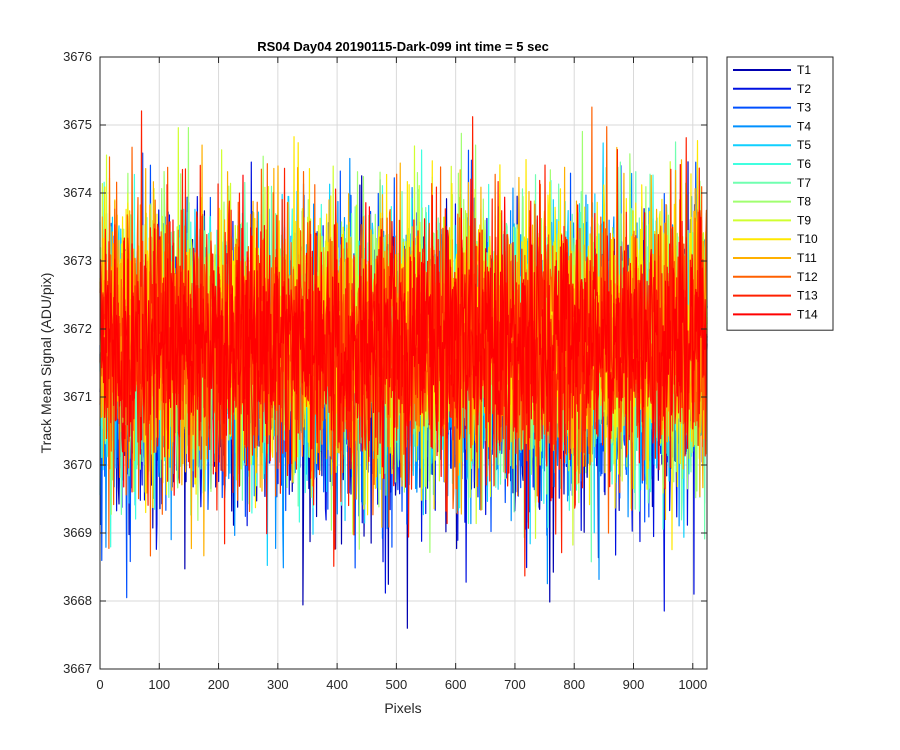 The image size is (900, 750). What do you see at coordinates (692, 684) in the screenshot?
I see `x-tick-label: 1000` at bounding box center [692, 684].